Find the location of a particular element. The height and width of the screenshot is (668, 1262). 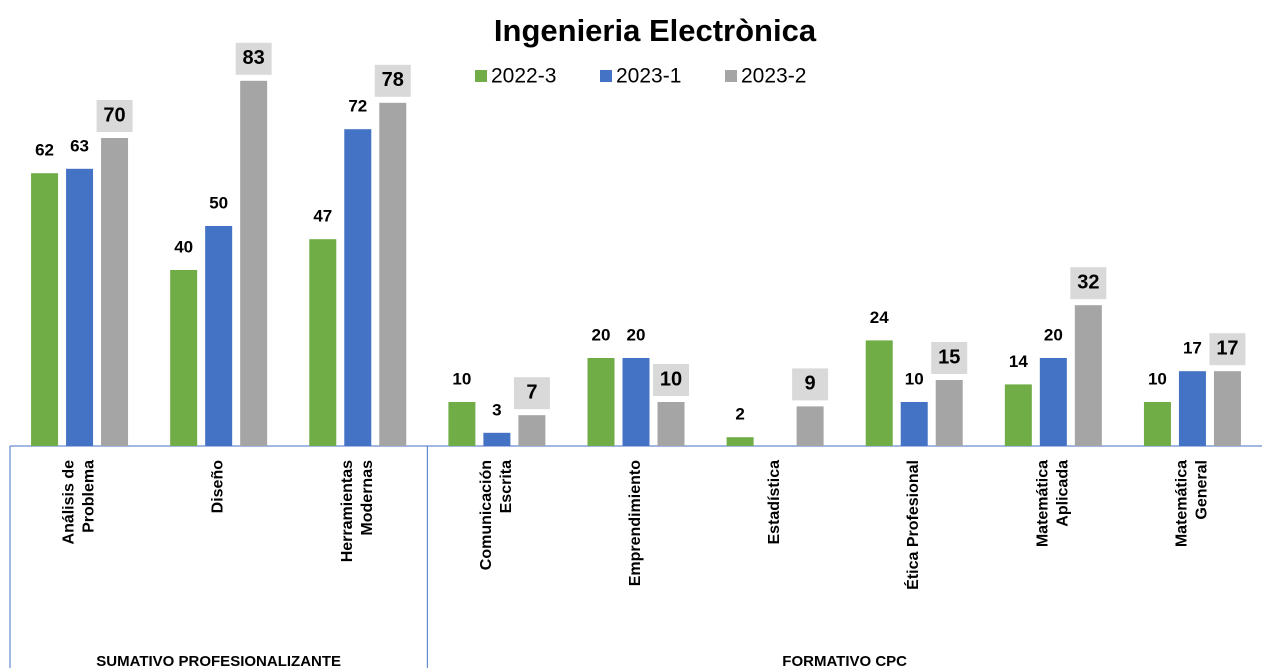

chart-title: Ingenieria Electrònica is located at coordinates (655, 30).